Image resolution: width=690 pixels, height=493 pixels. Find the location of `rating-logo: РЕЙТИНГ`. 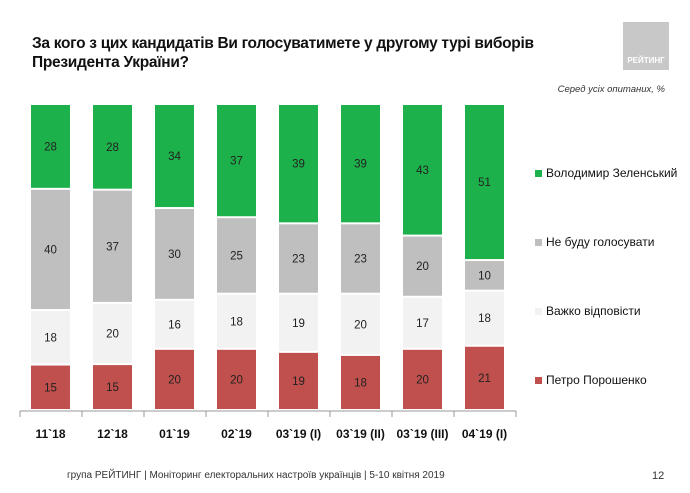

rating-logo: РЕЙТИНГ is located at coordinates (646, 46).